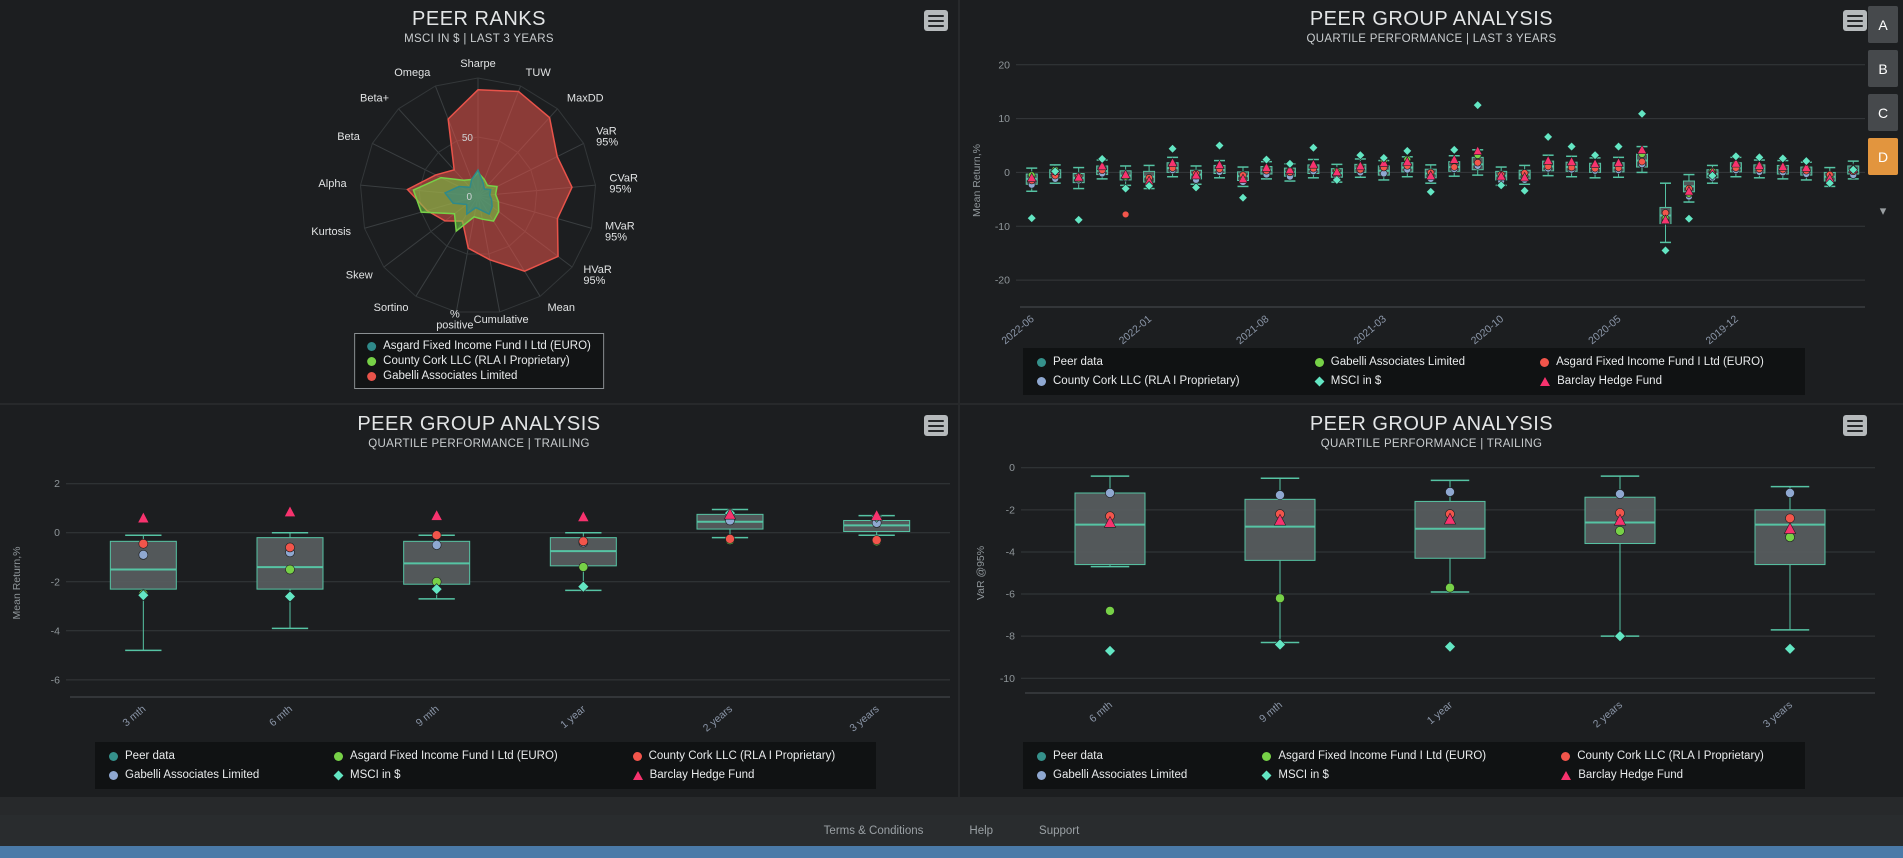 Image resolution: width=1903 pixels, height=858 pixels. What do you see at coordinates (375, 775) in the screenshot?
I see `legend-label: MSCI in $` at bounding box center [375, 775].